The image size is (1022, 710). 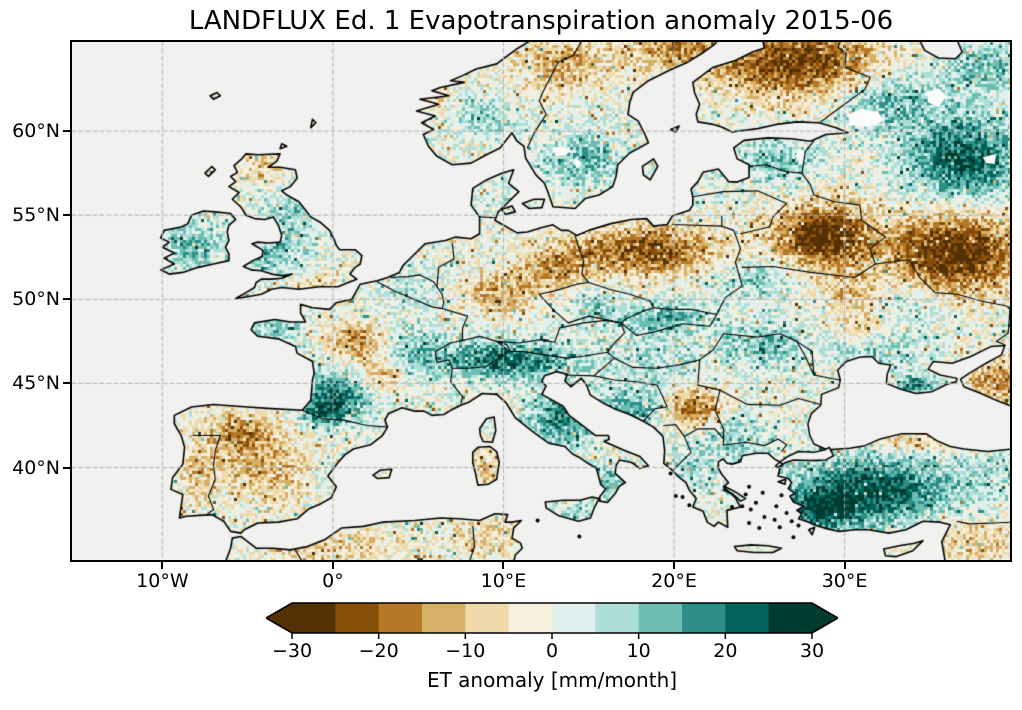 I want to click on y-tick-label: 50°N, so click(x=36, y=299).